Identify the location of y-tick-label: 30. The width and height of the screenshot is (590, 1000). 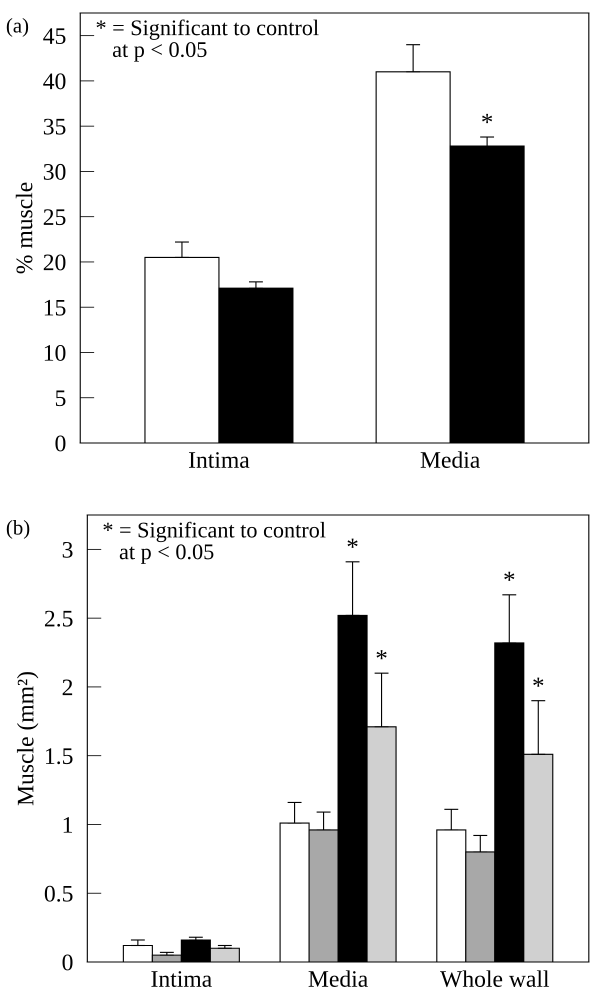
(55, 172).